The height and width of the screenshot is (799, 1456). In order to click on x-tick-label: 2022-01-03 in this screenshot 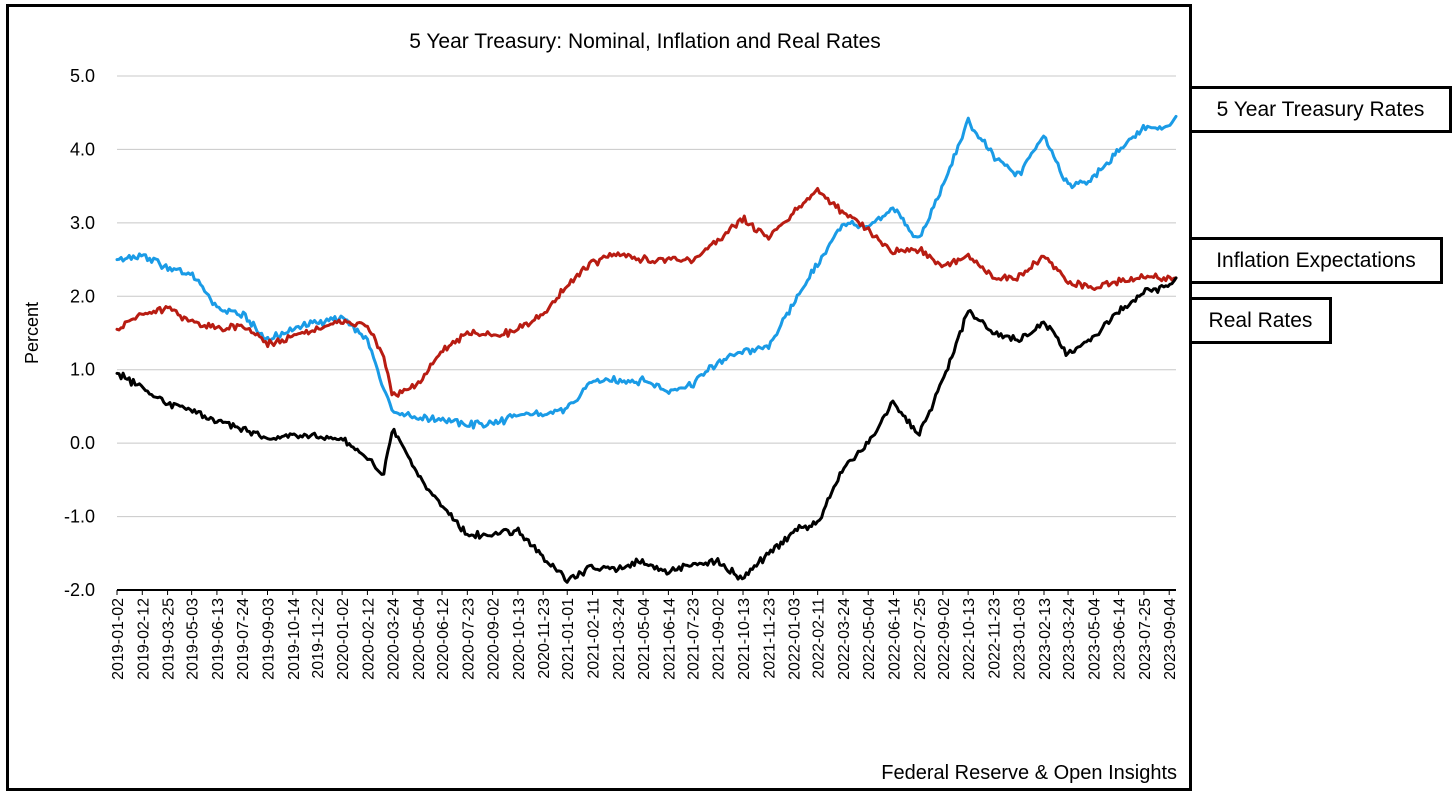, I will do `click(795, 639)`.